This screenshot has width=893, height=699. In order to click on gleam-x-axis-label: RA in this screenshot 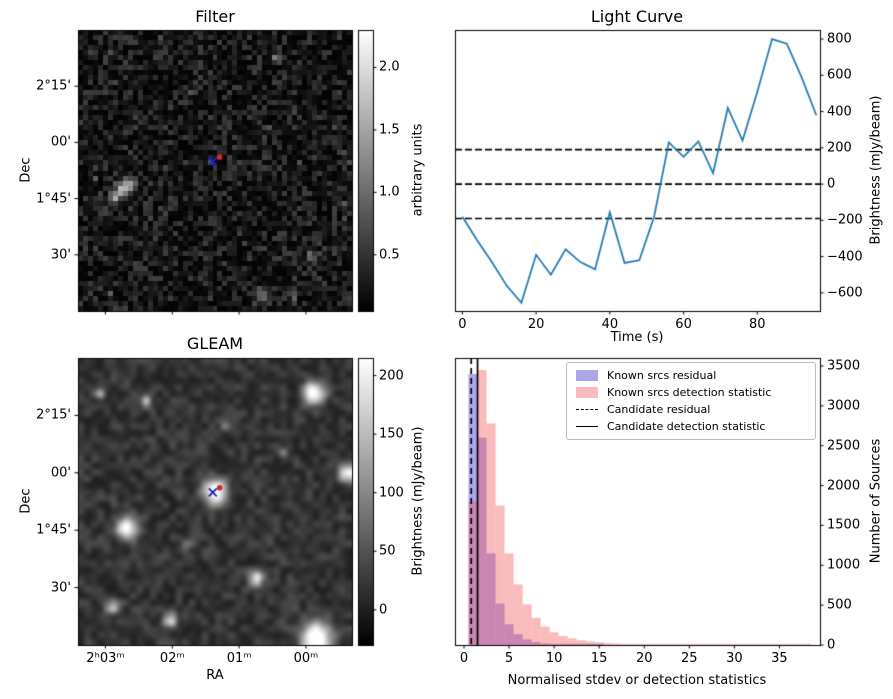, I will do `click(215, 675)`.